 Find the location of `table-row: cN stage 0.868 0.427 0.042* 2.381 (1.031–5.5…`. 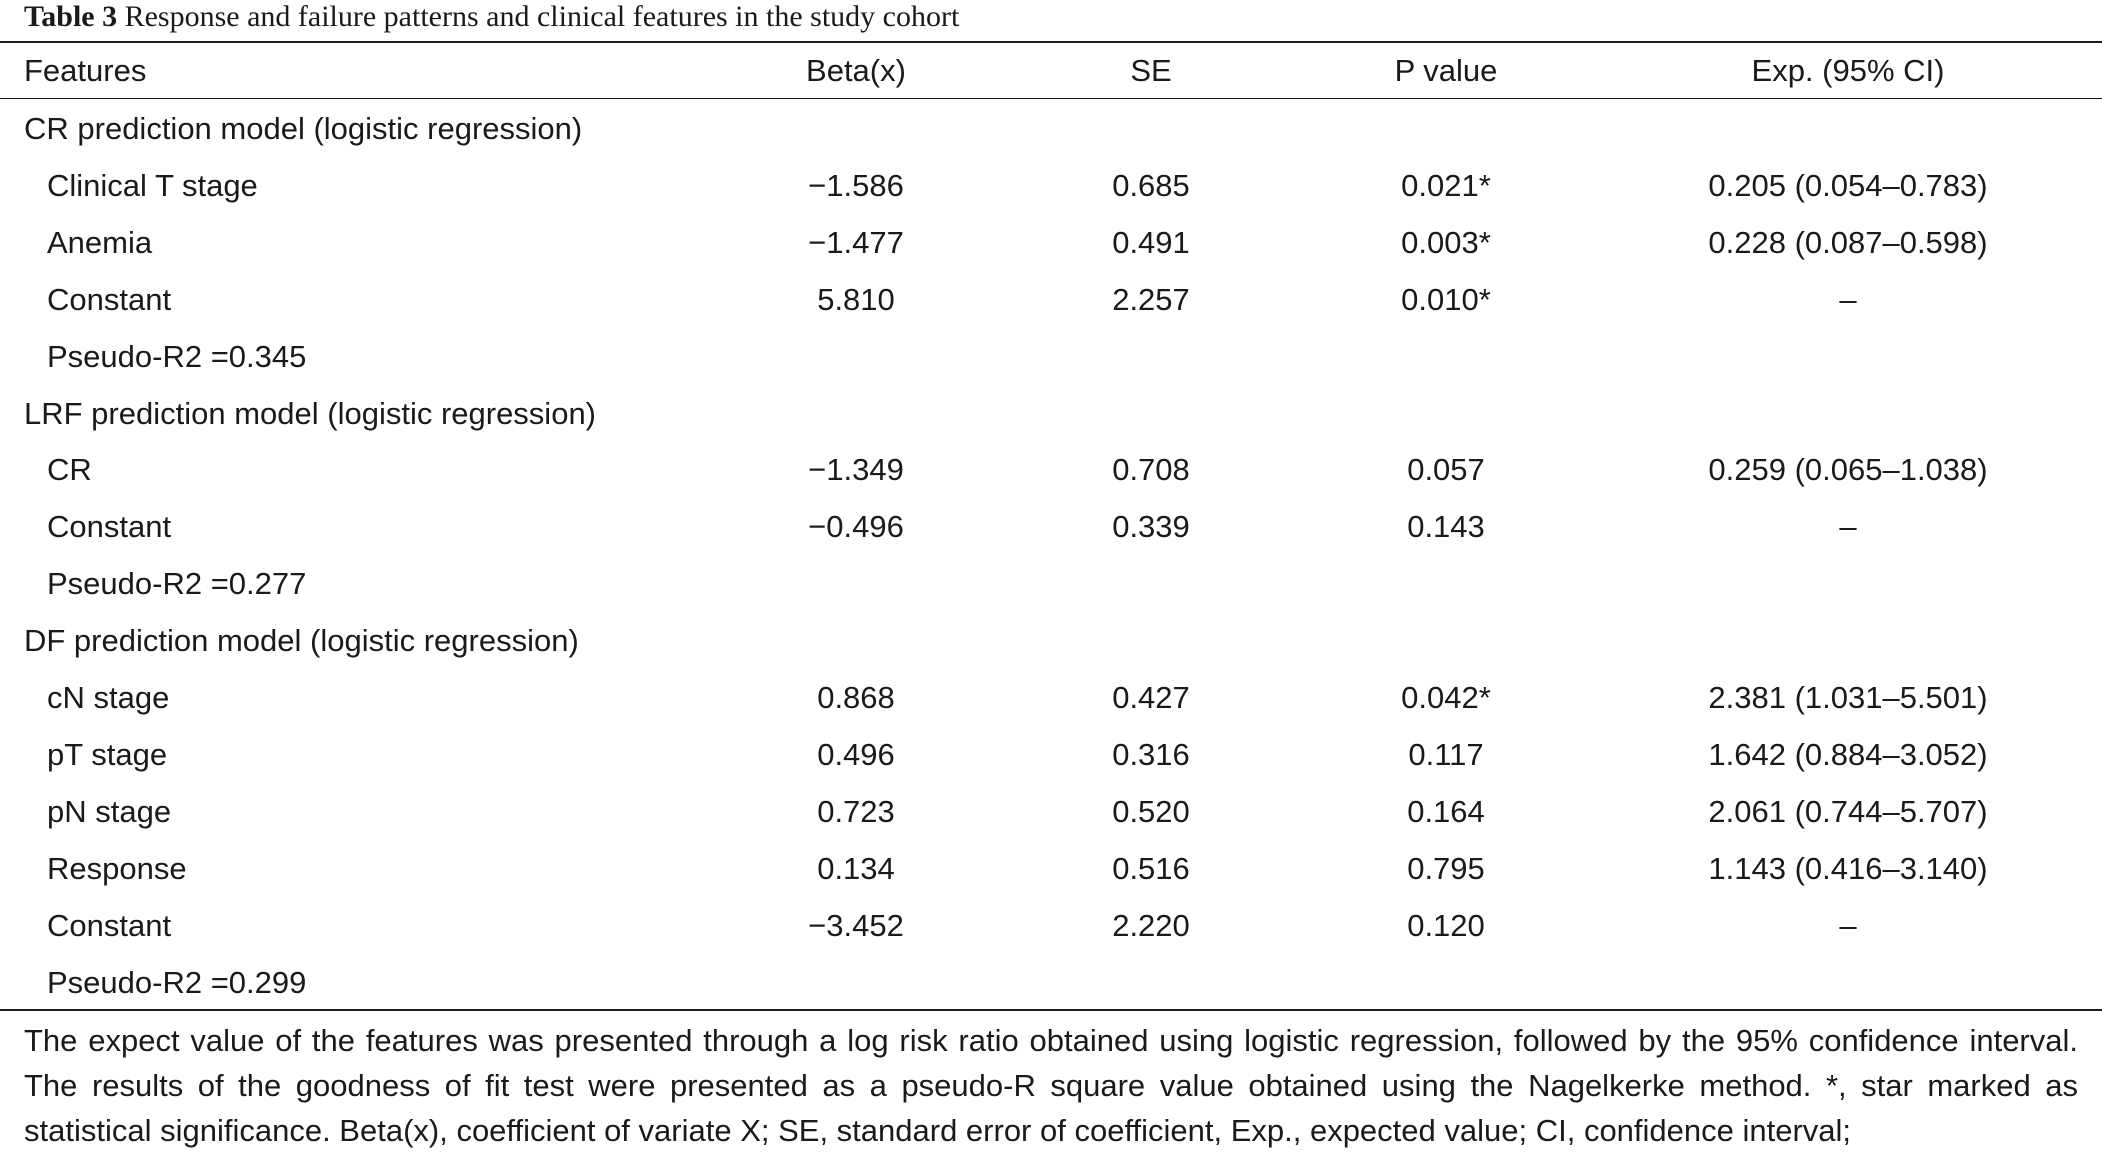

table-row: cN stage 0.868 0.427 0.042* 2.381 (1.031–5.5… is located at coordinates (1051, 697).